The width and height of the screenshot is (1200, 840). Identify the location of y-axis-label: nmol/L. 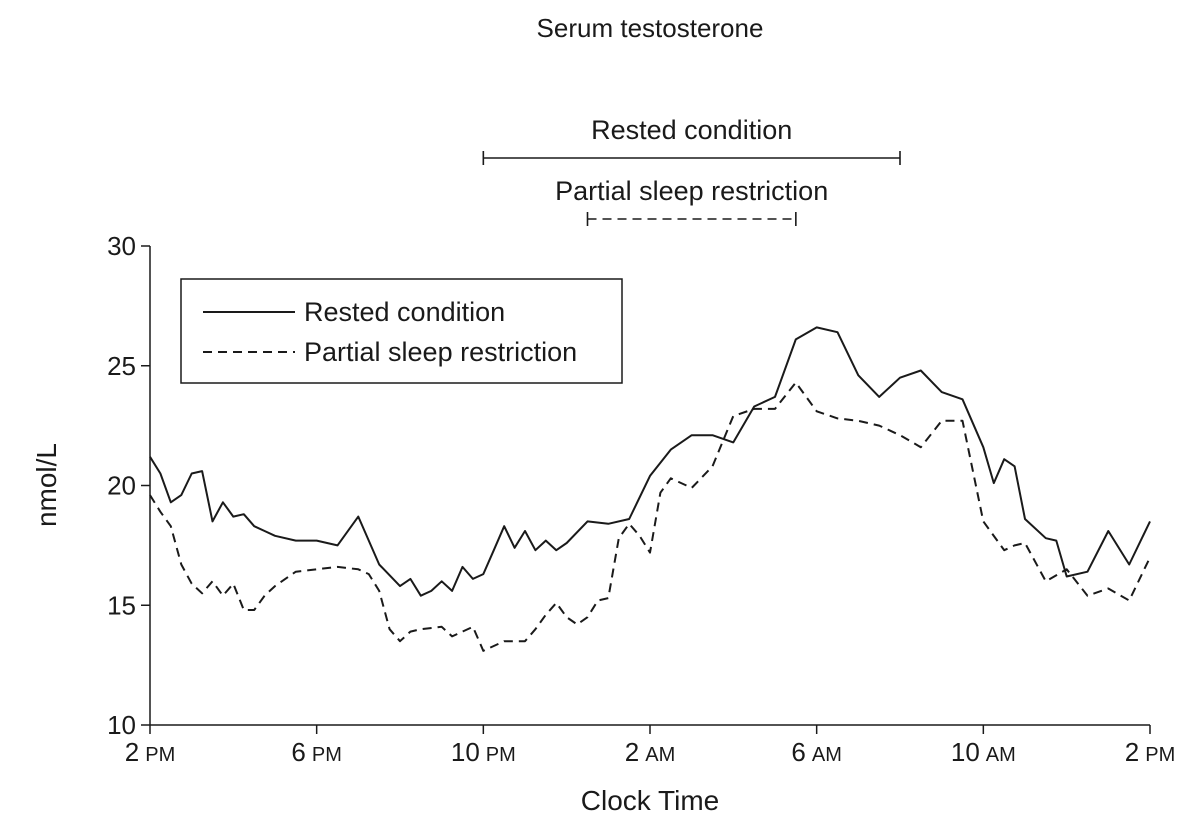
(46, 485).